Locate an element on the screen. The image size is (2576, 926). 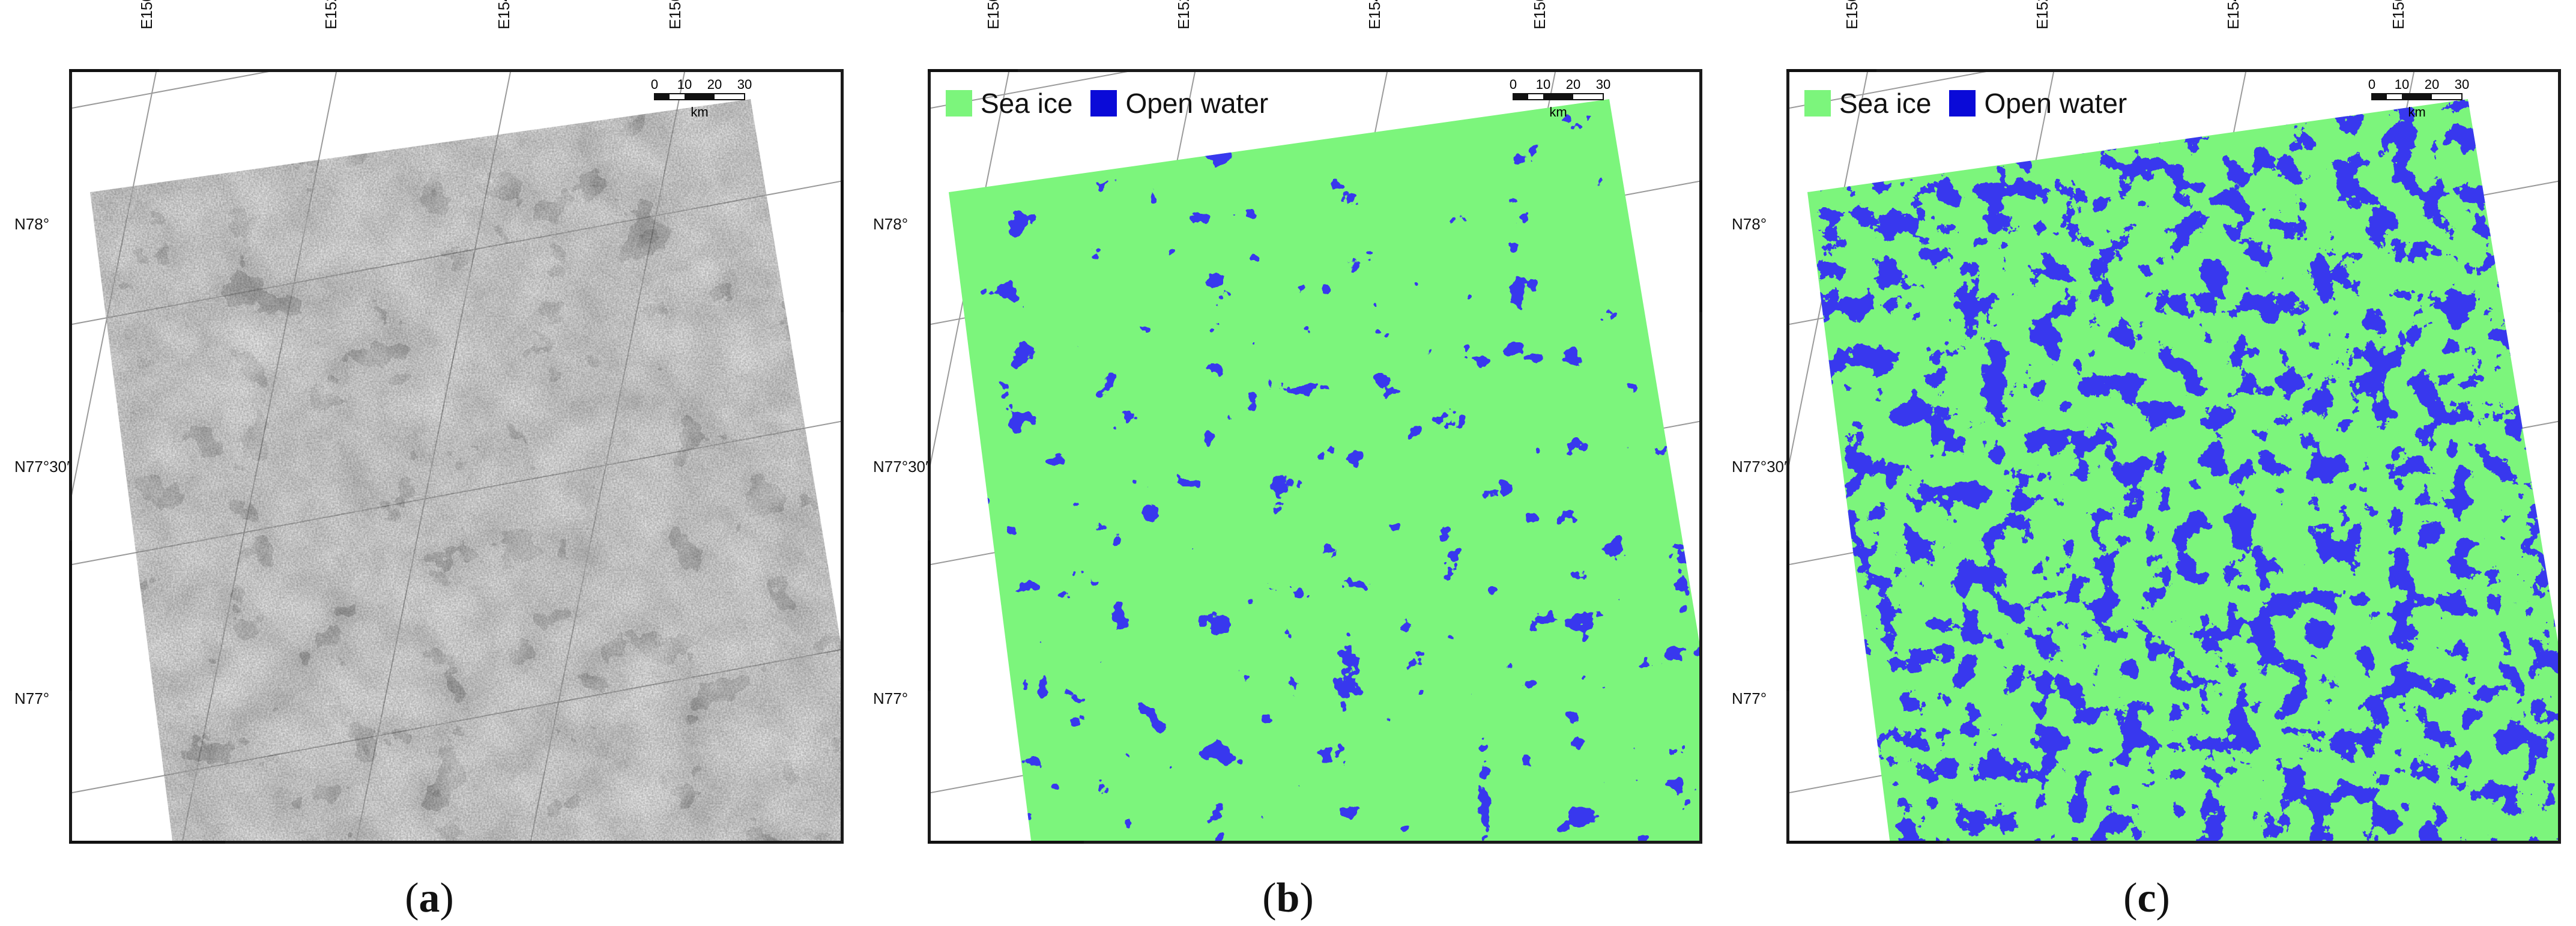
caption-b: (b) is located at coordinates (1288, 898).